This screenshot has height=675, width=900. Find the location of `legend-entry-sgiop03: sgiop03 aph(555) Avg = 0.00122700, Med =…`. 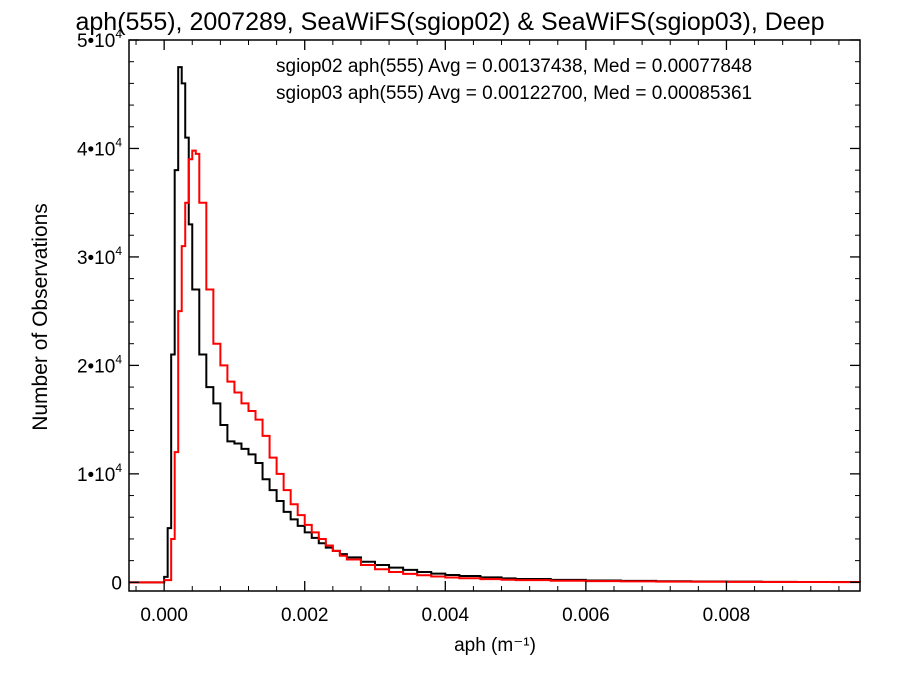

legend-entry-sgiop03: sgiop03 aph(555) Avg = 0.00122700, Med =… is located at coordinates (514, 93).